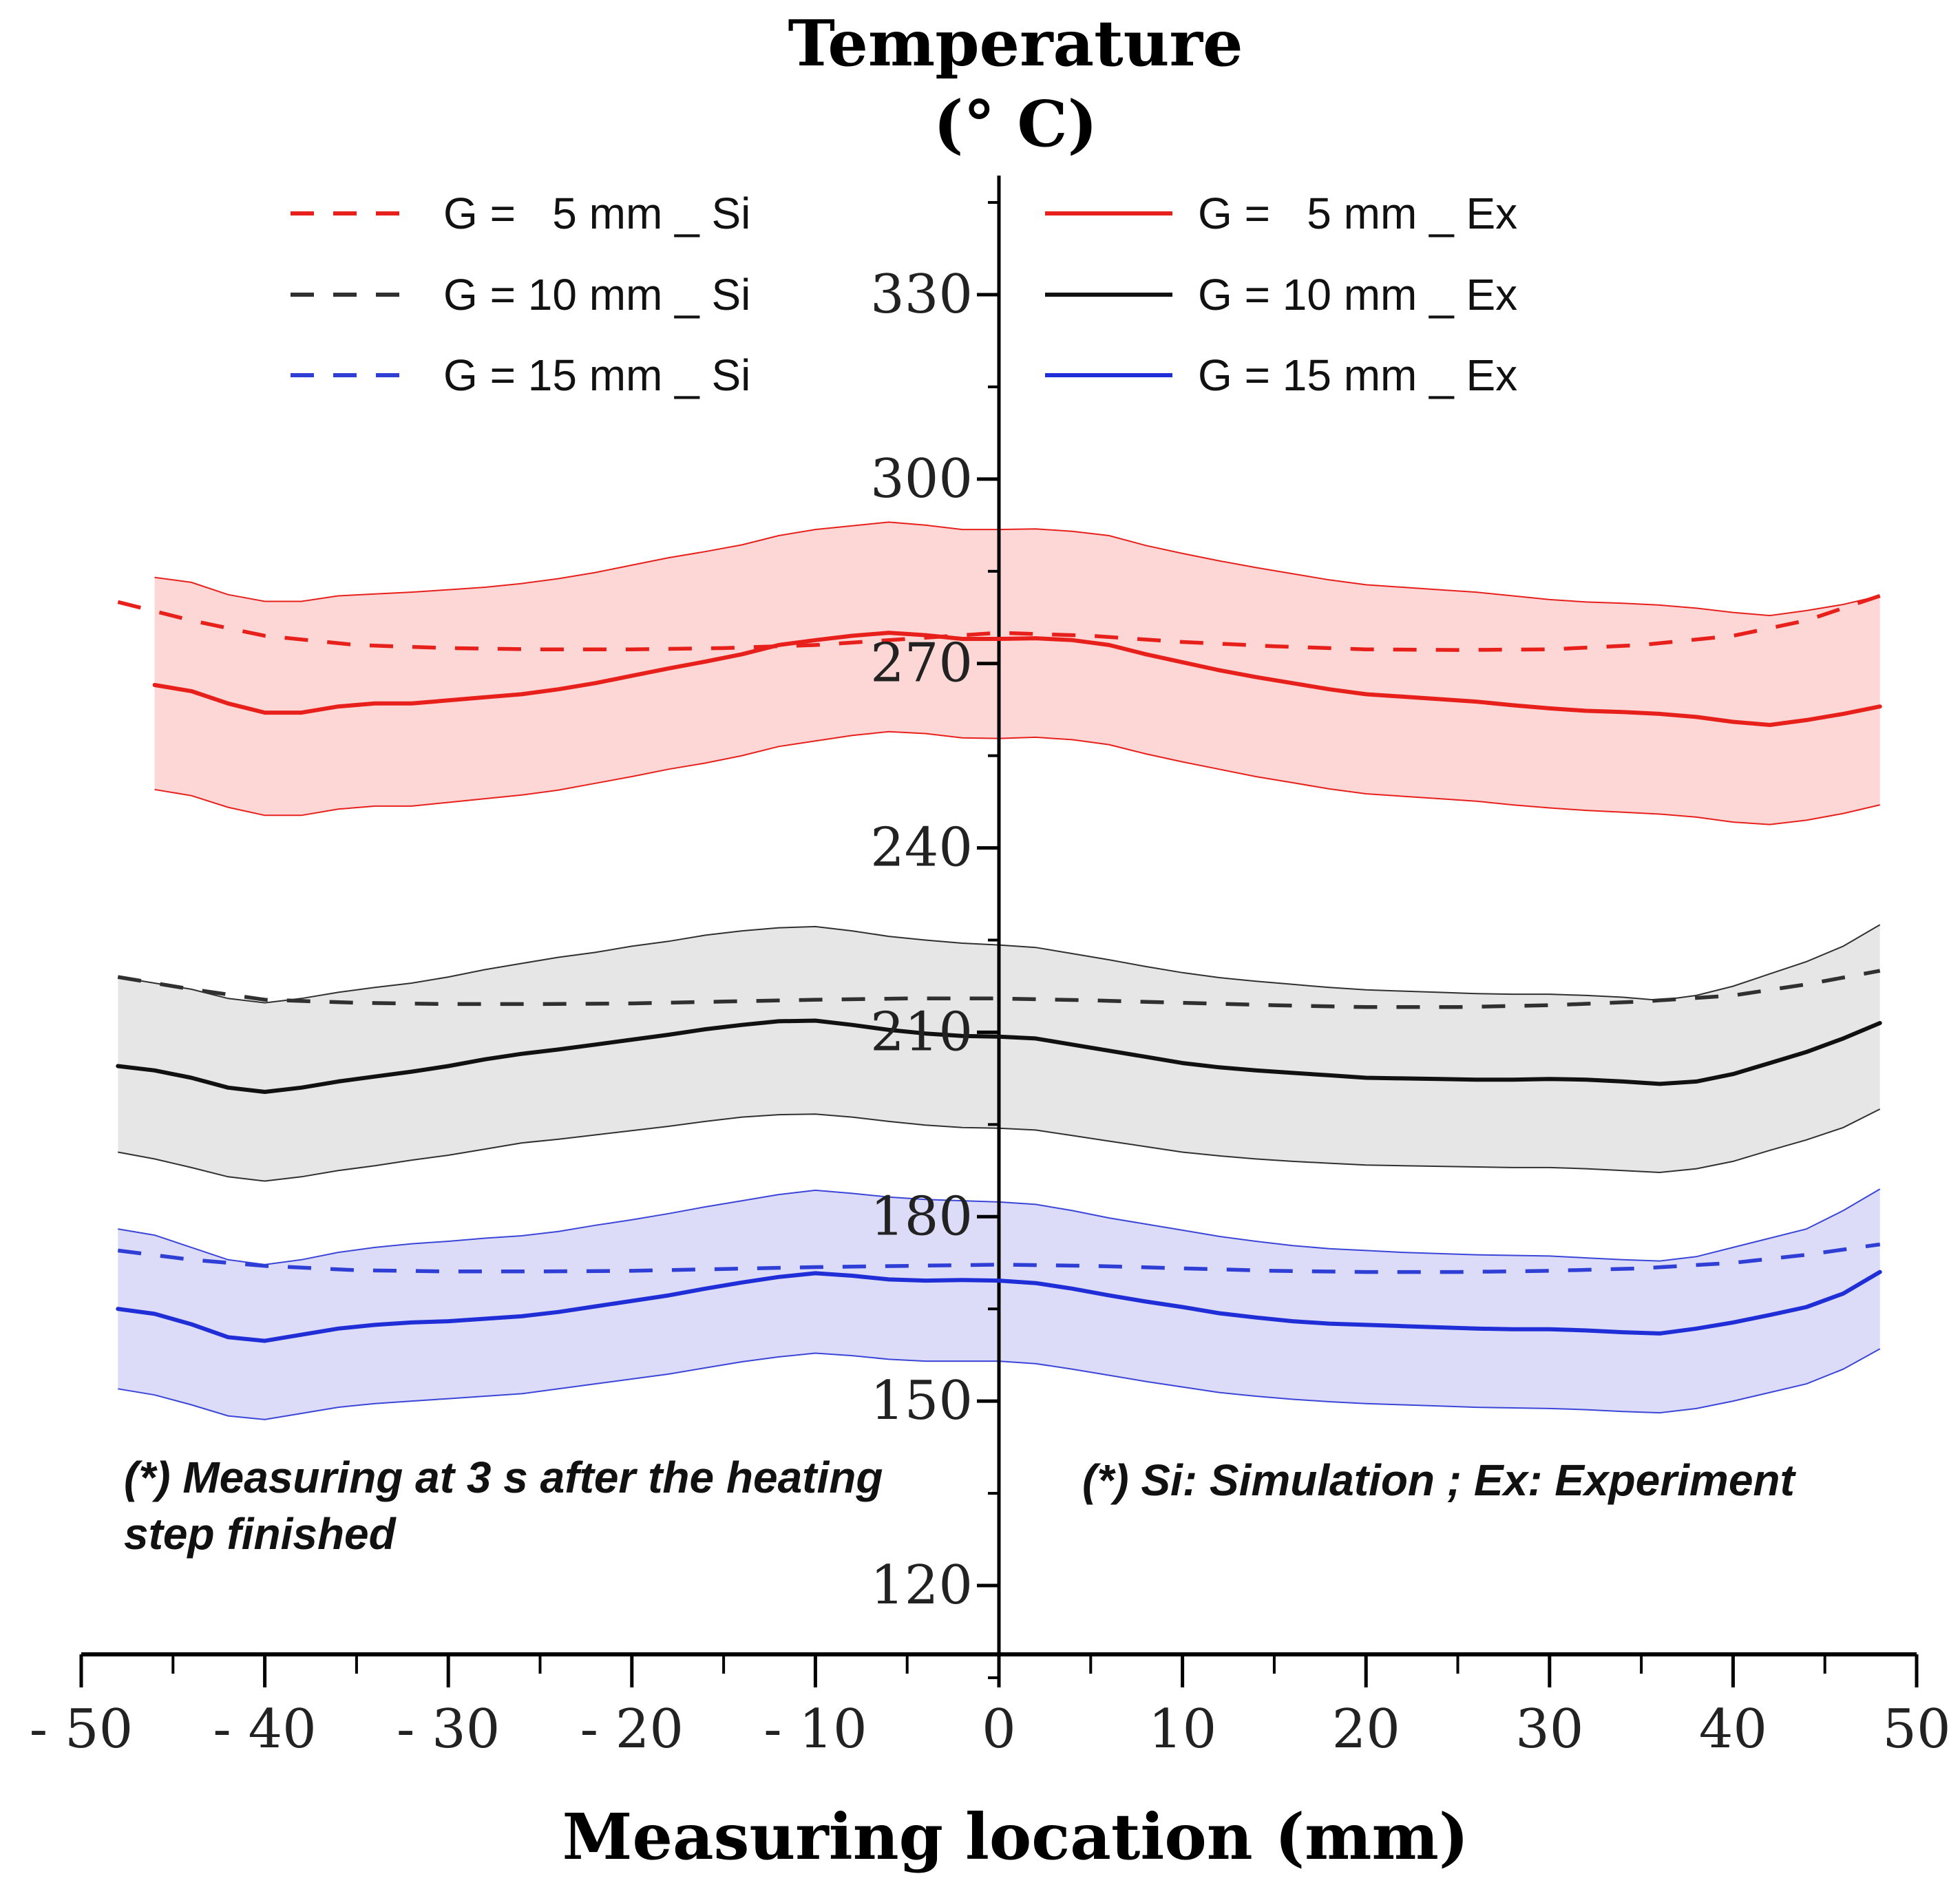 The image size is (1960, 1885). What do you see at coordinates (264, 1729) in the screenshot?
I see `x-tick-label: - 40` at bounding box center [264, 1729].